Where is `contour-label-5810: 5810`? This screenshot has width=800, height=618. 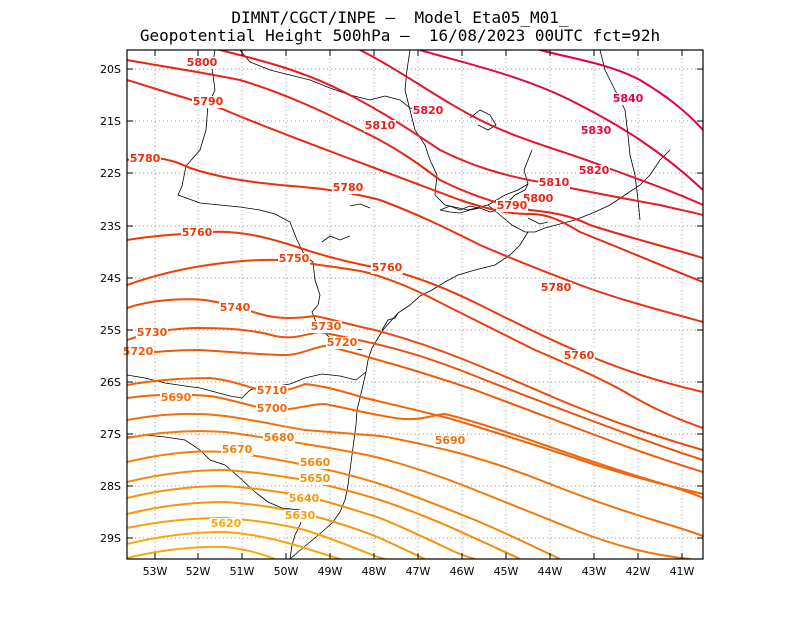 contour-label-5810: 5810 is located at coordinates (380, 125).